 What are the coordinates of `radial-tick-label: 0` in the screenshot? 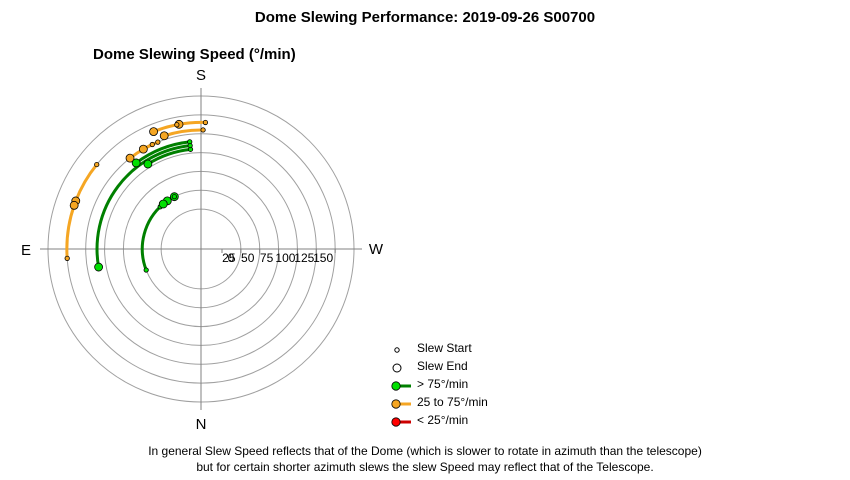 It's located at (231, 258).